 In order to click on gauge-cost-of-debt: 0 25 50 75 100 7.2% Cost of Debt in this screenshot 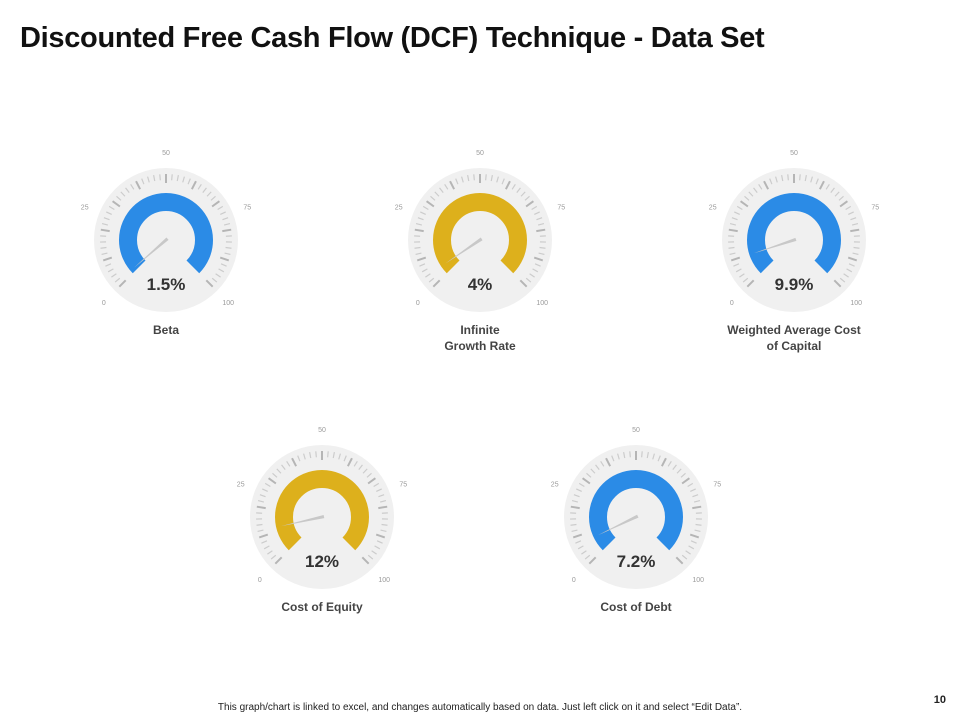, I will do `click(636, 542)`.